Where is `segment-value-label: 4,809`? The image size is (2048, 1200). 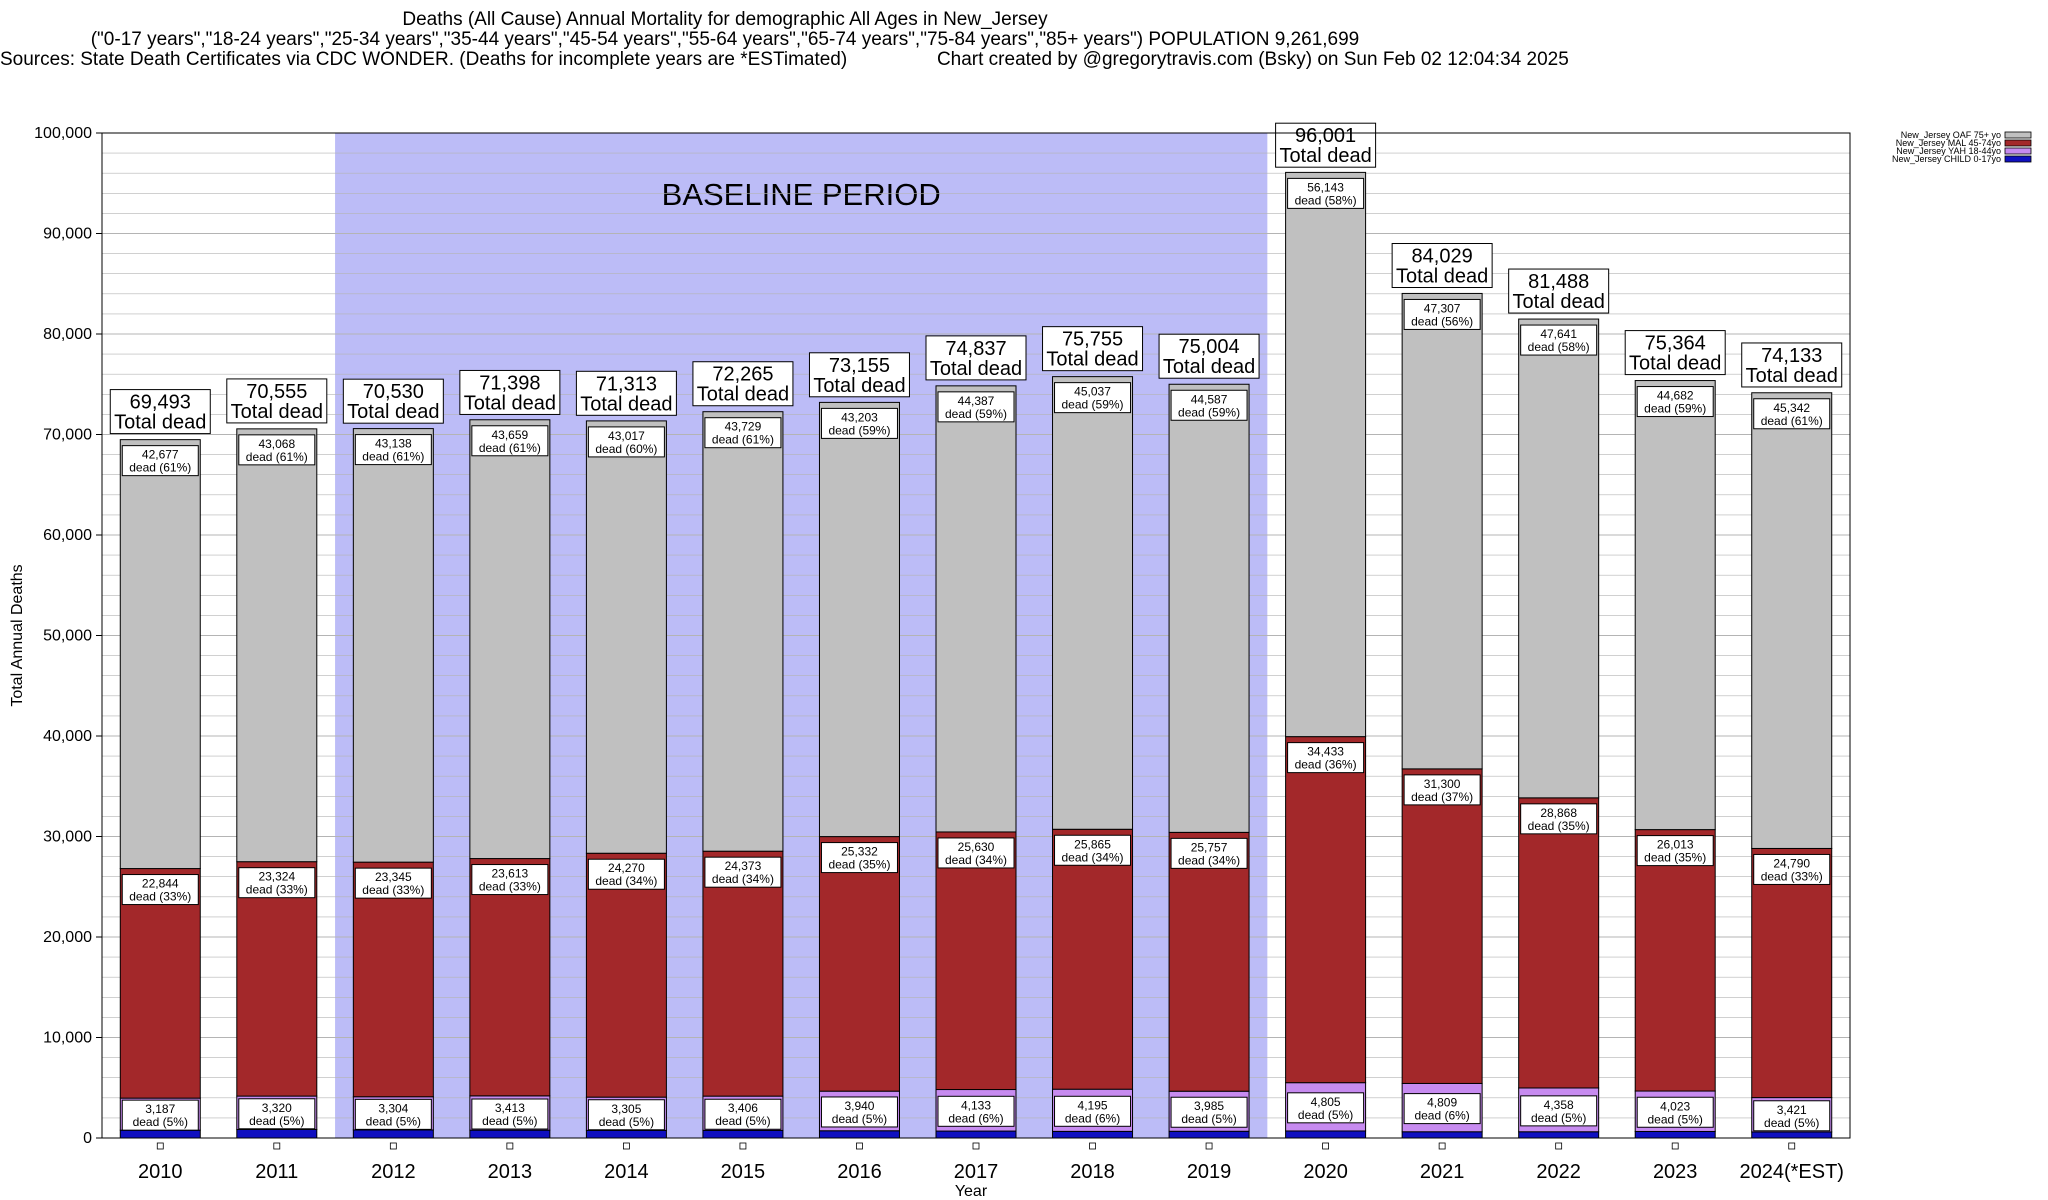 segment-value-label: 4,809 is located at coordinates (1442, 1103).